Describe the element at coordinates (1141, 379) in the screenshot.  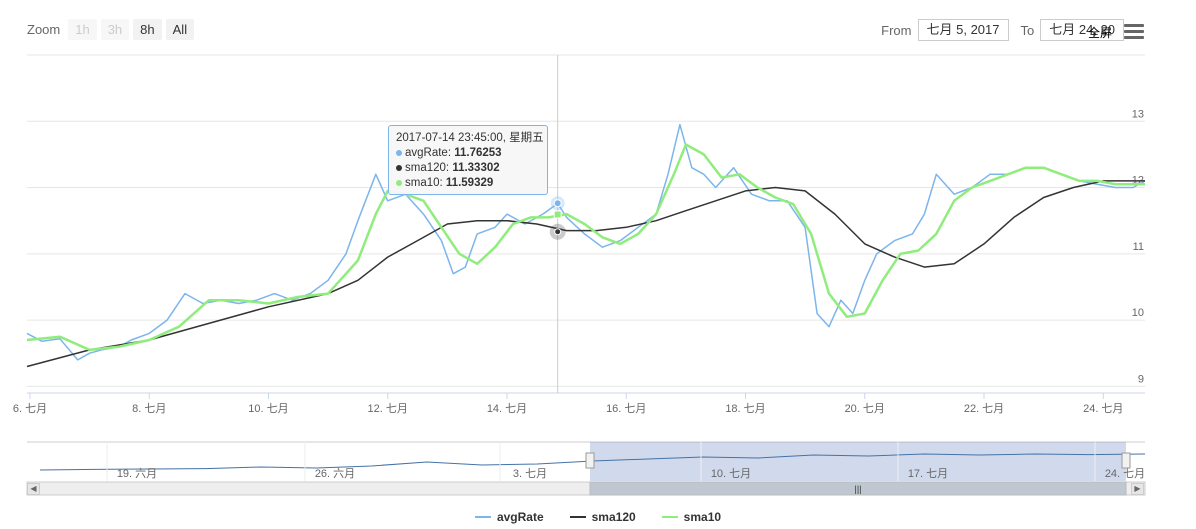
I see `y-tick-label: 9` at that location.